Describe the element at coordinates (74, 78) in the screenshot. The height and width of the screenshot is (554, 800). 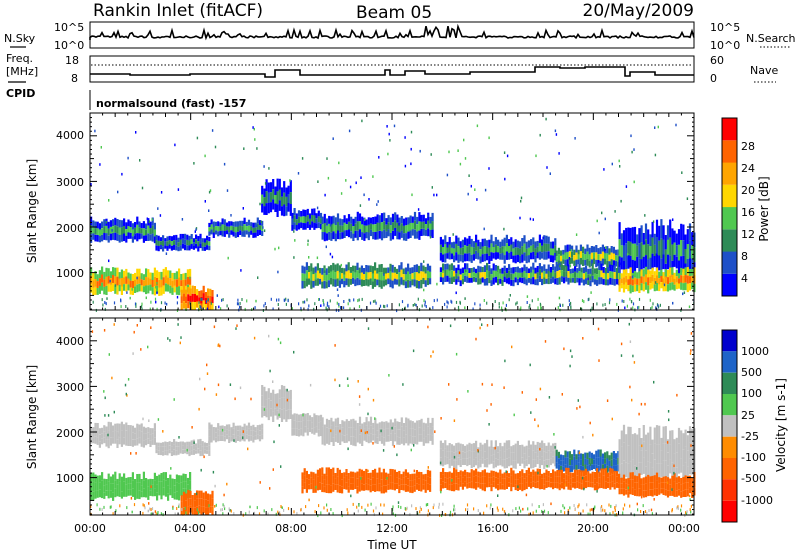
I see `freq-tick-bottom: 8` at that location.